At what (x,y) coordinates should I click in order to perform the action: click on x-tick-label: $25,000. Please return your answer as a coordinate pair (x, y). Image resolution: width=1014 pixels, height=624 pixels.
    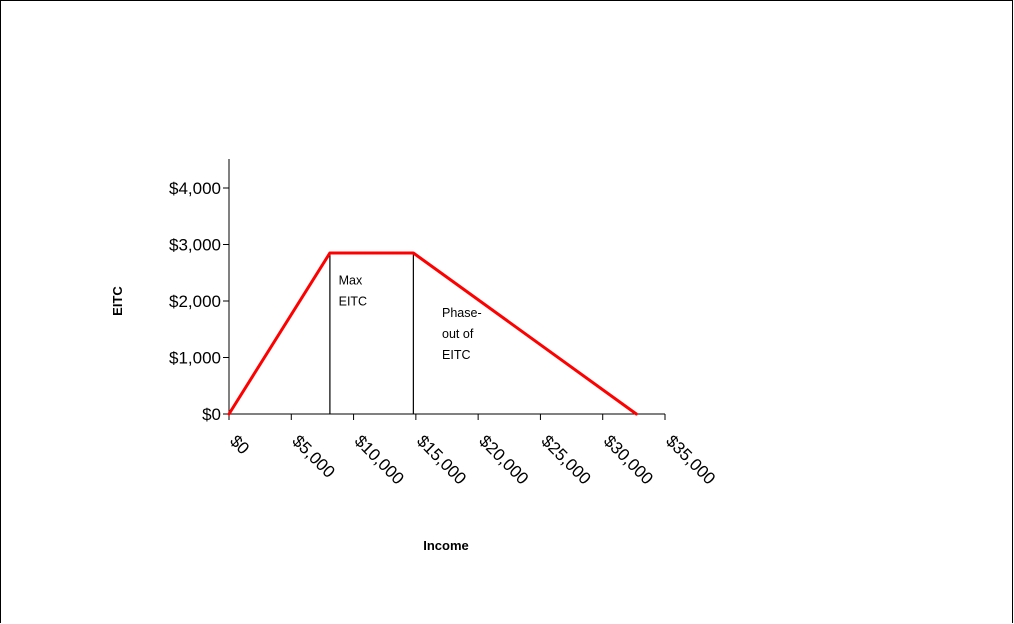
    Looking at the image, I should click on (566, 459).